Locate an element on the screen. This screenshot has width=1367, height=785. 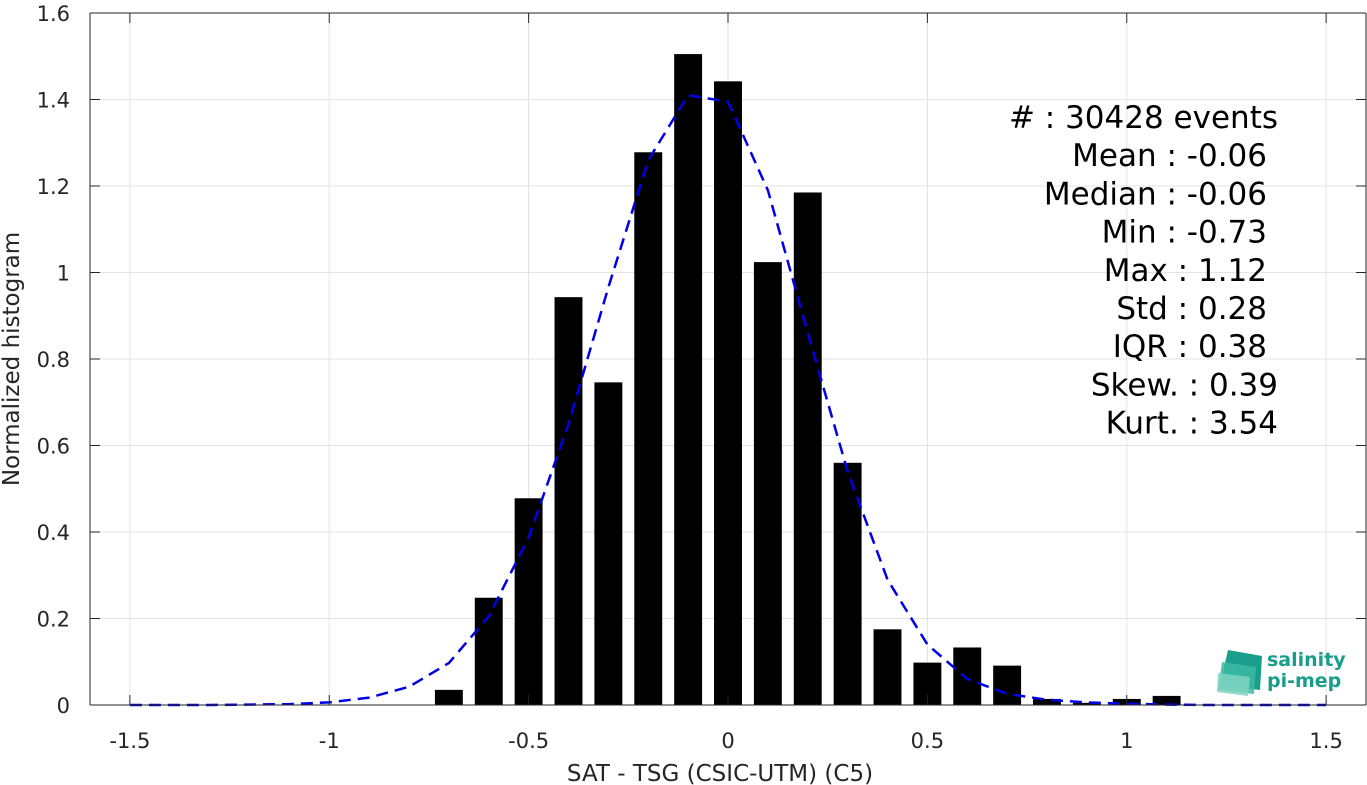
y-tick-label: 1.4 is located at coordinates (53, 101).